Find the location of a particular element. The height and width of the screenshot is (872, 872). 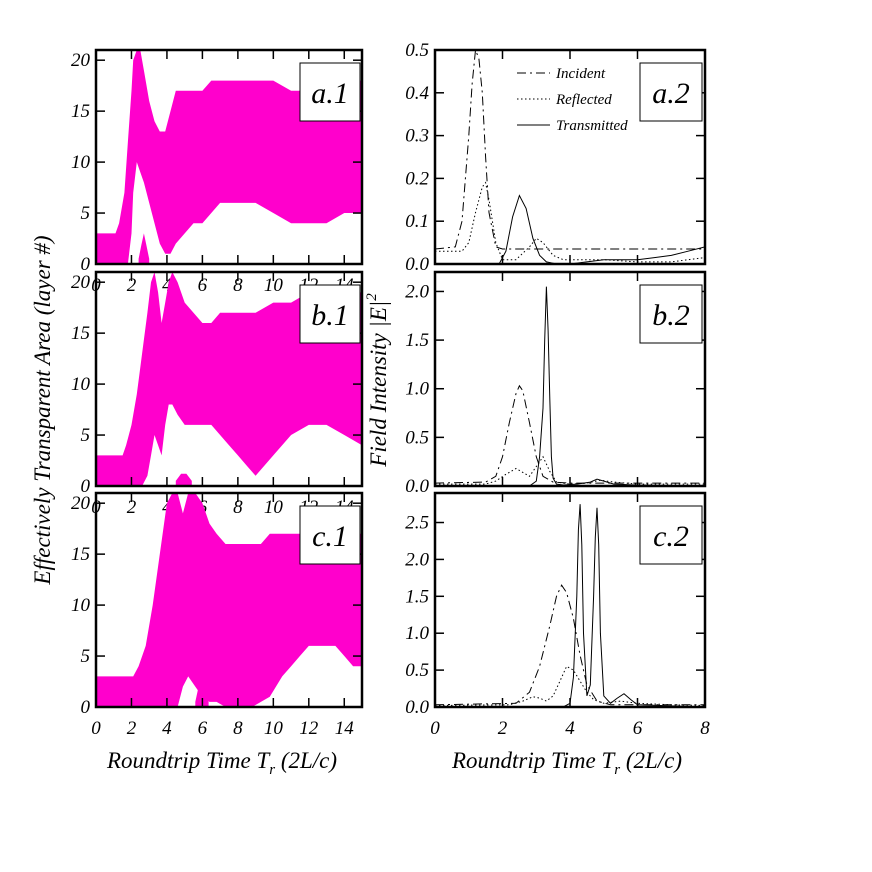

right-y-axis-label-sup: 2 is located at coordinates (372, 297).